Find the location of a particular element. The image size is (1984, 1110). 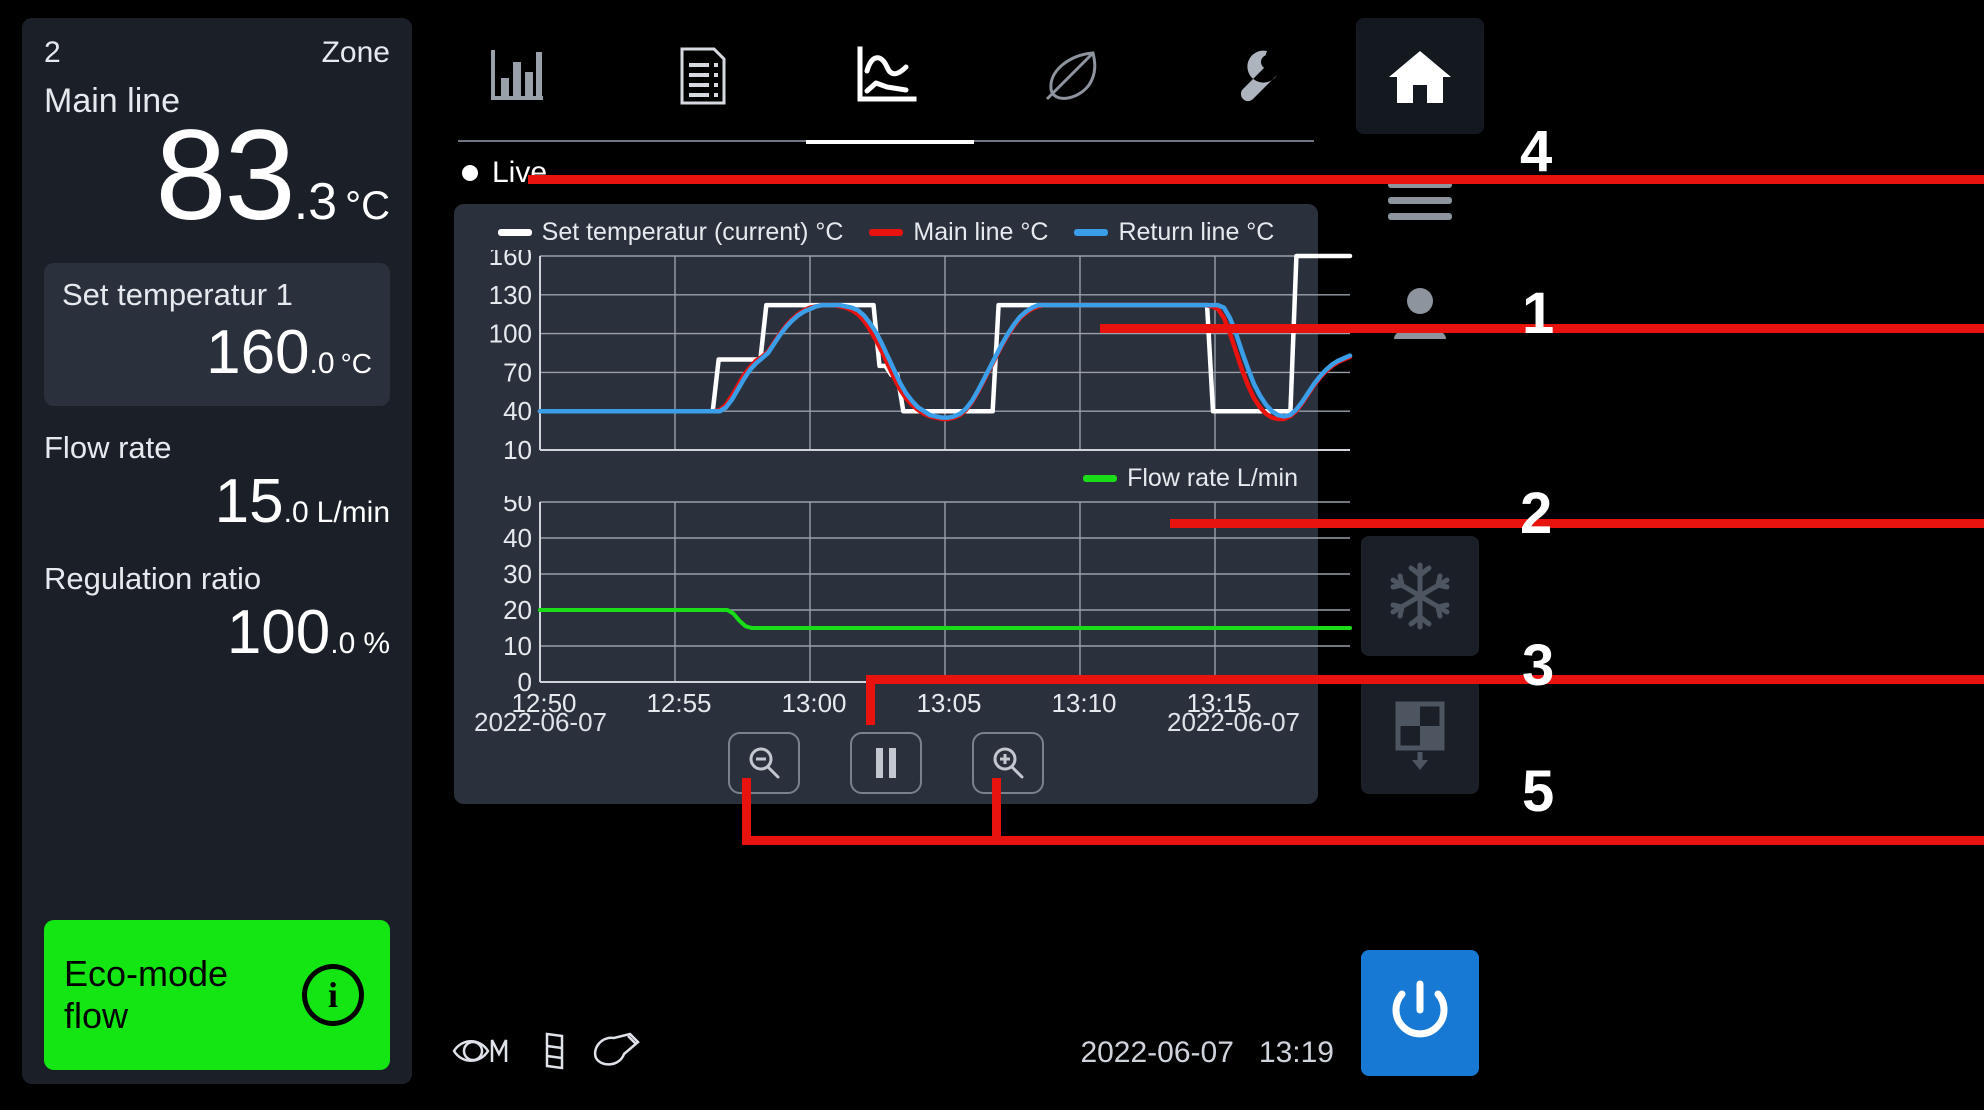

flow-rate-value: 15.0 L/min is located at coordinates (217, 501).